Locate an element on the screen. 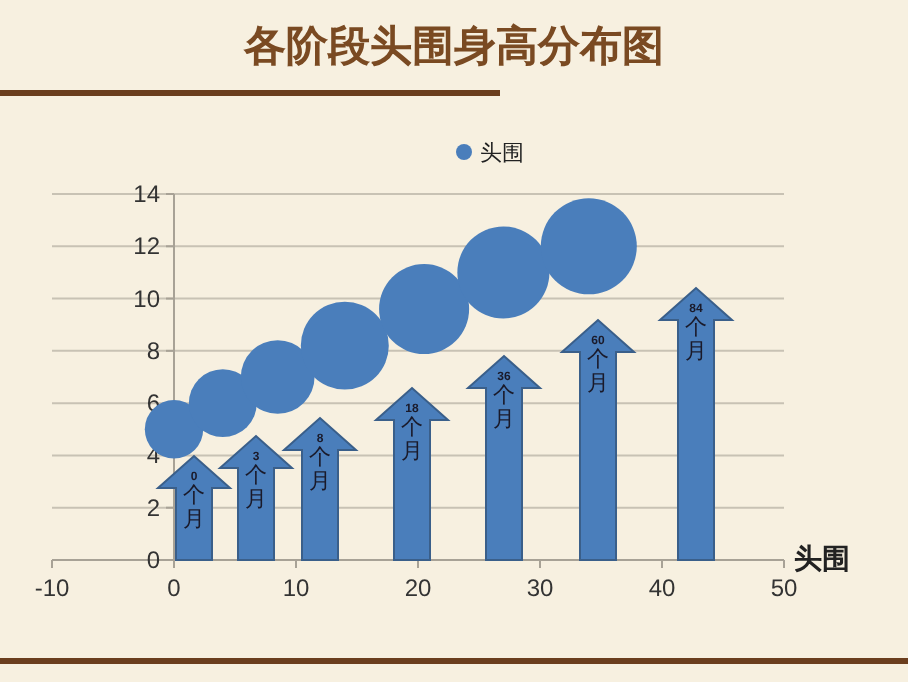 This screenshot has height=682, width=908. x-tick-label: 10 is located at coordinates (296, 588).